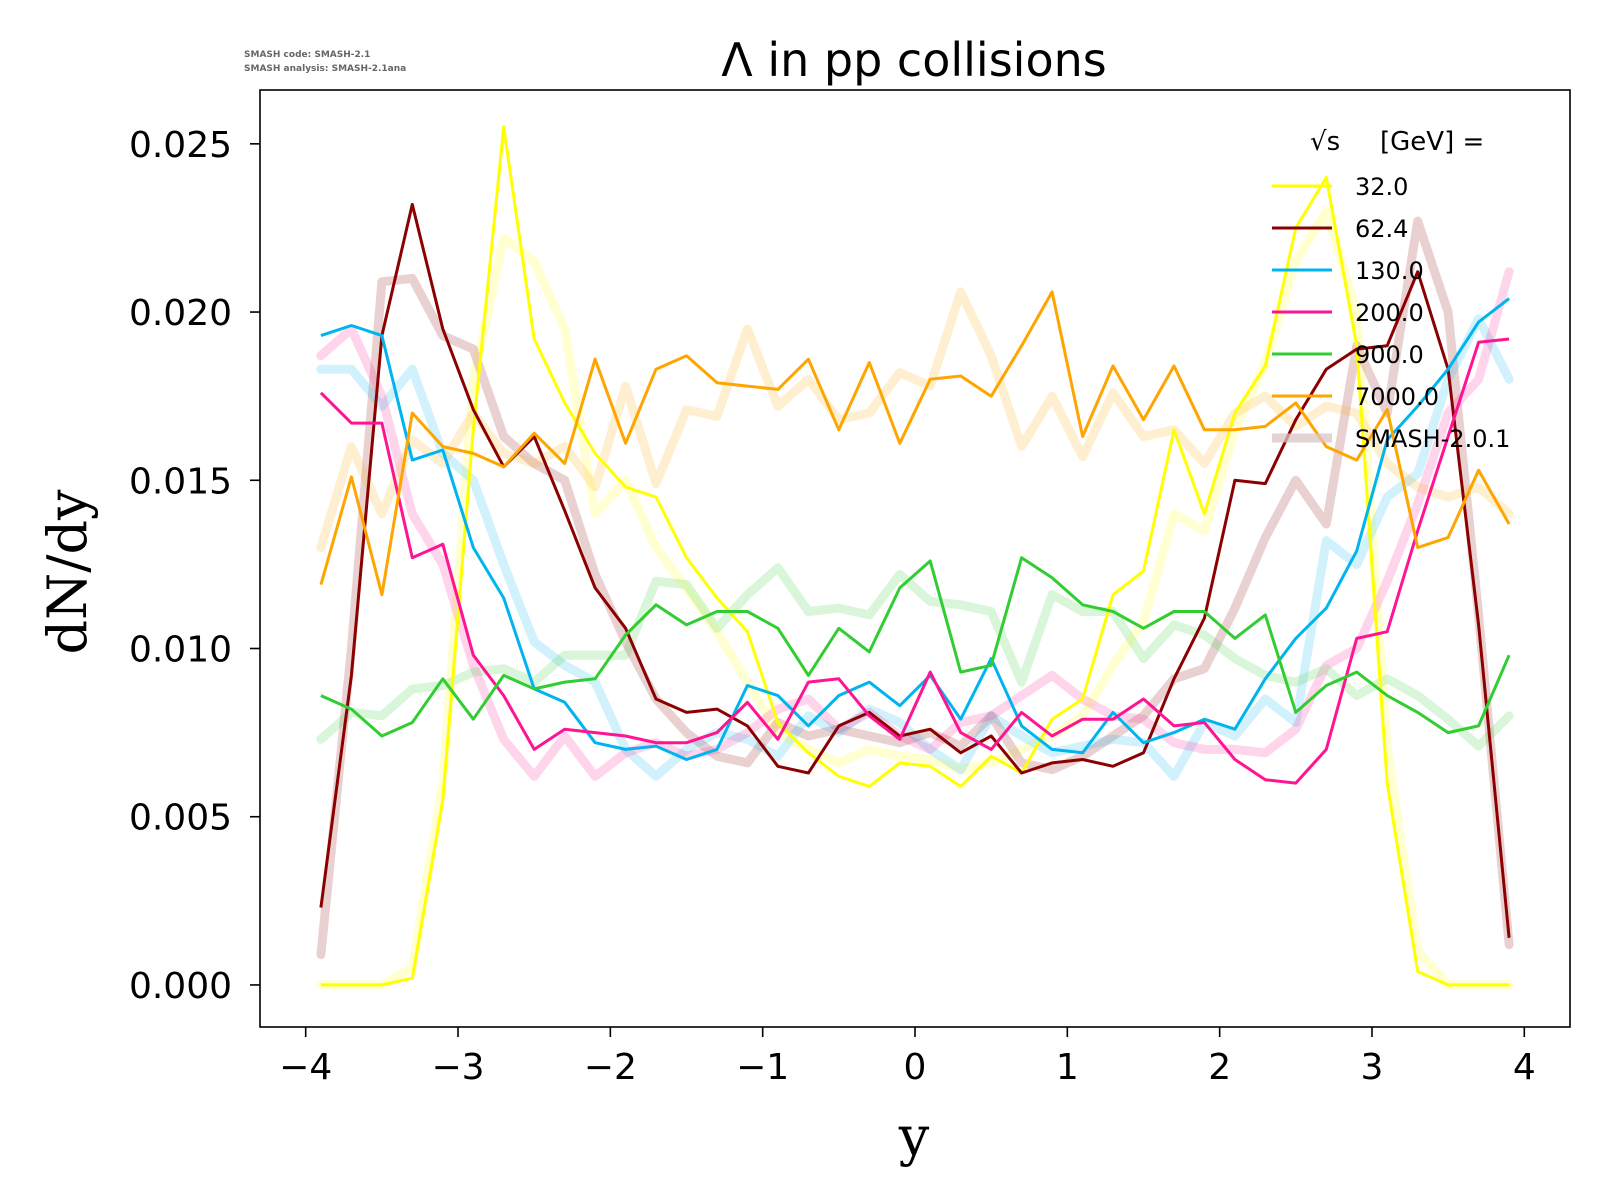 The height and width of the screenshot is (1200, 1600). I want to click on y-tick-label: 0.020, so click(180, 313).